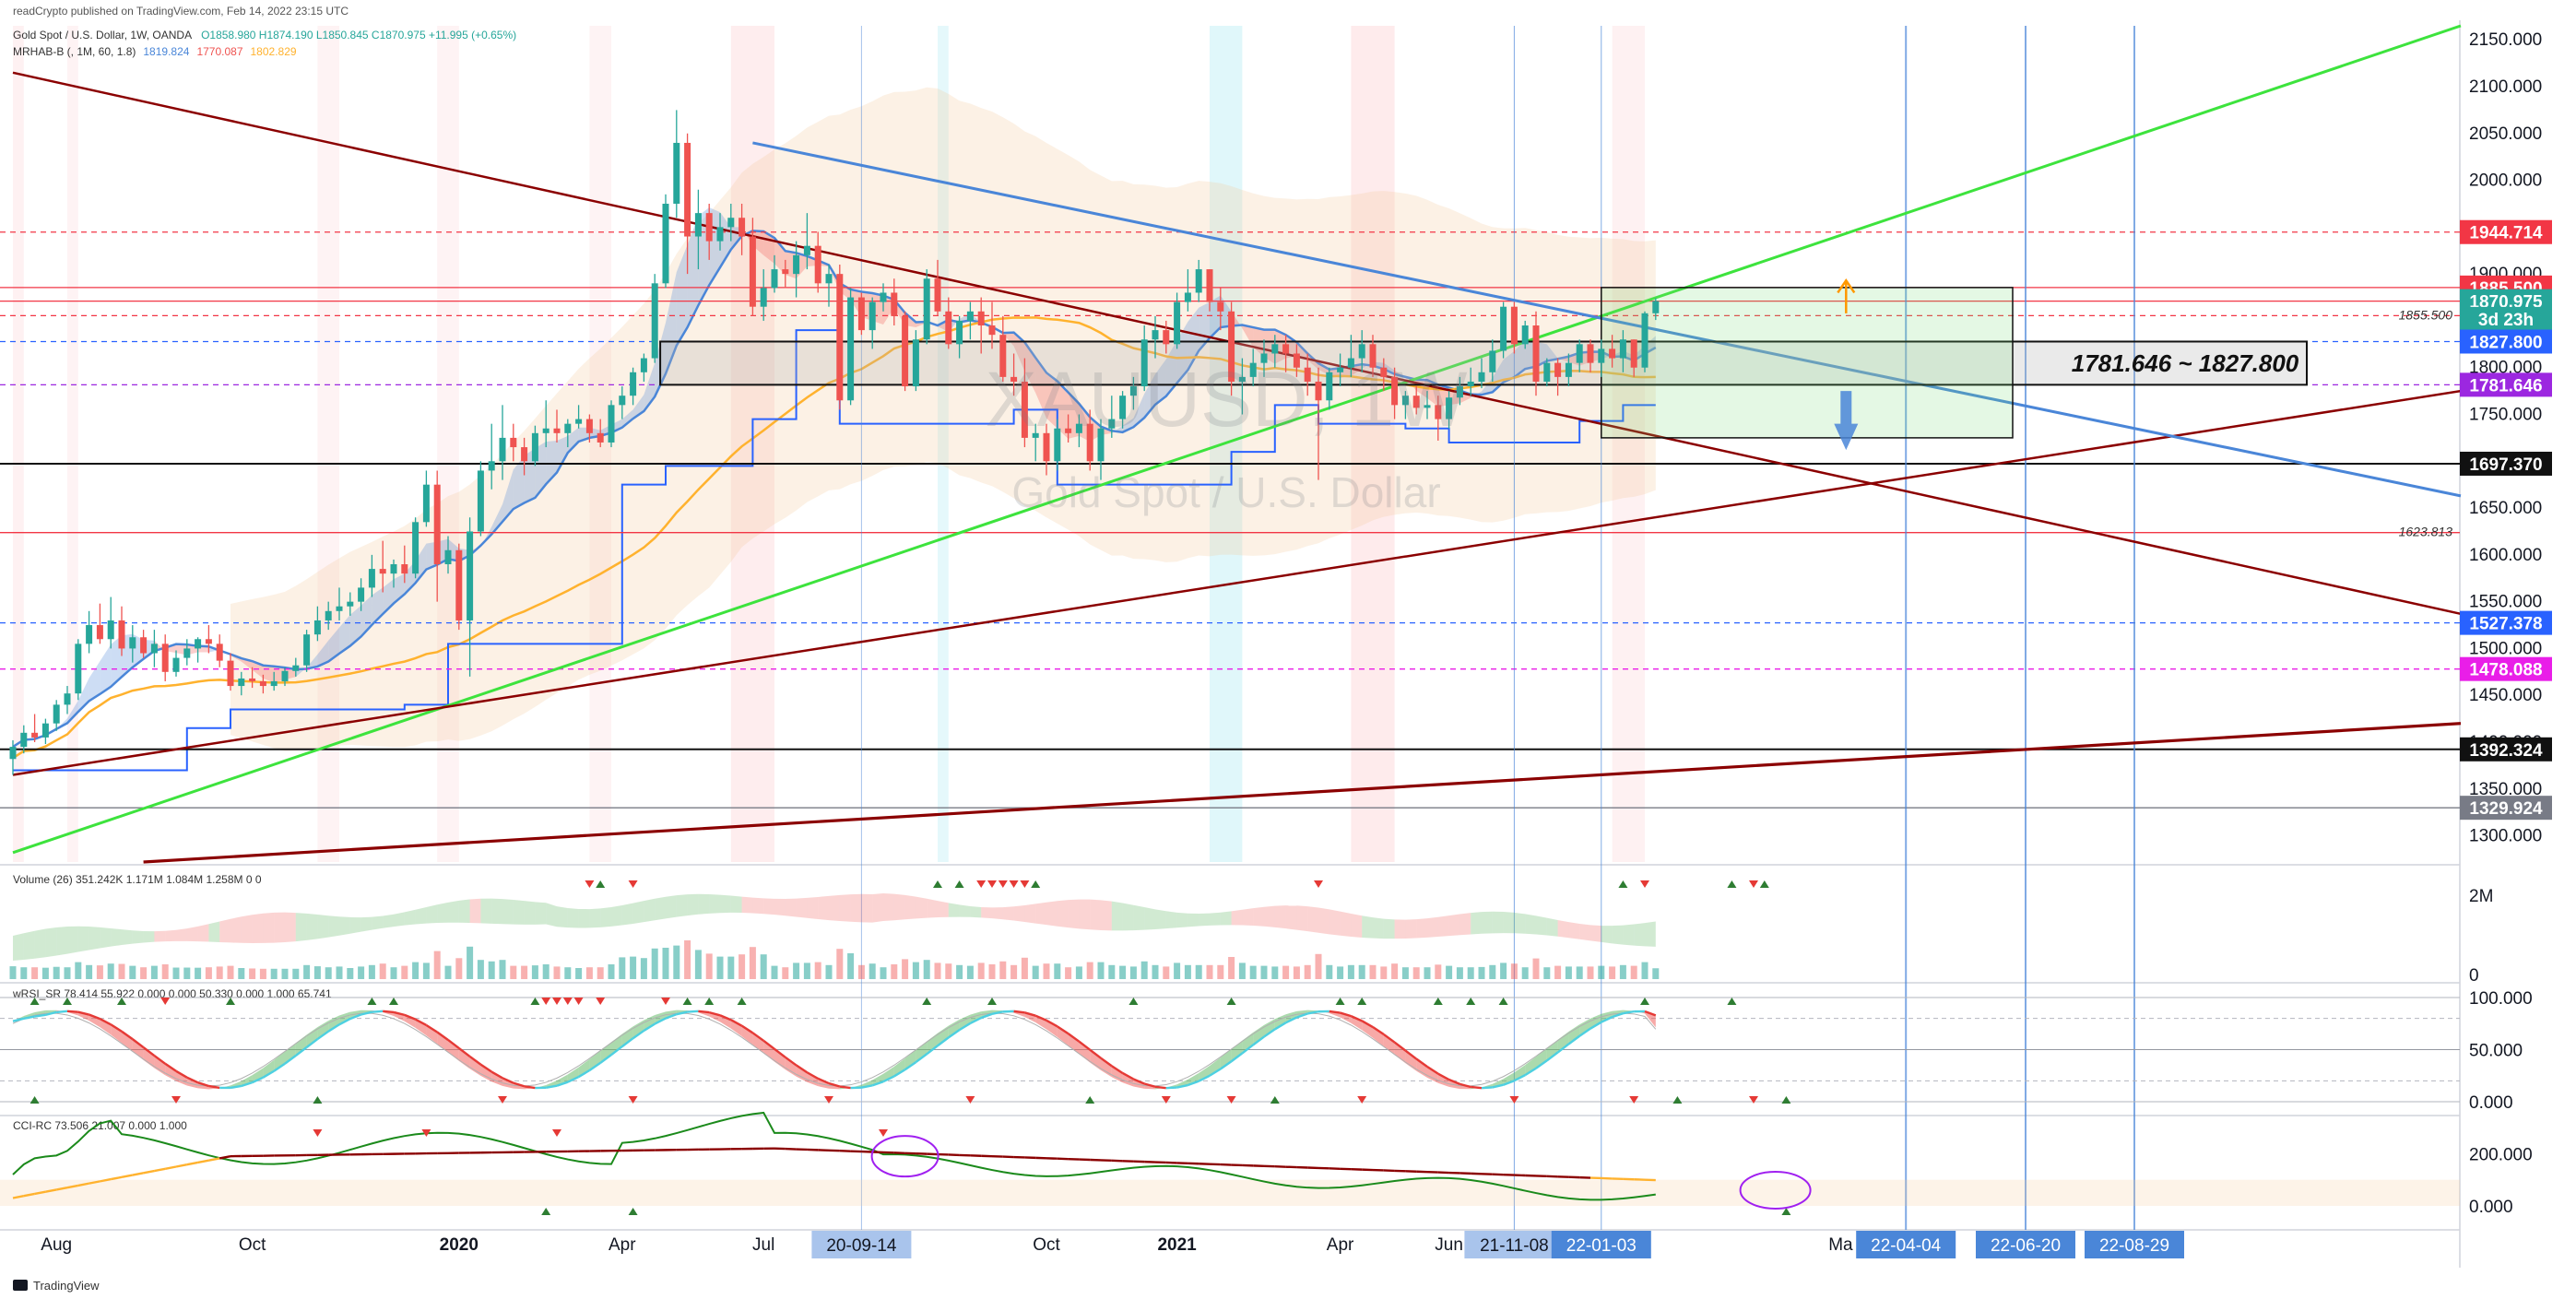  I want to click on date-badge, so click(1601, 1244).